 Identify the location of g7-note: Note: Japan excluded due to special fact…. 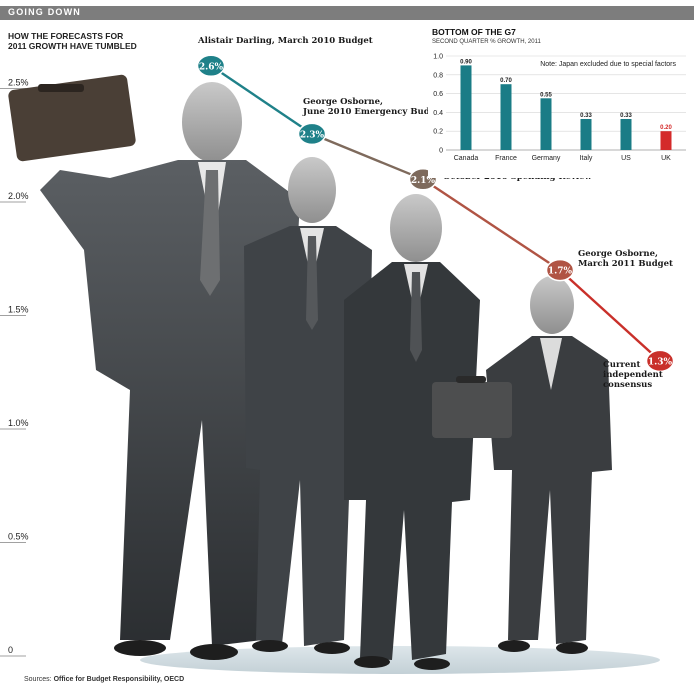
(608, 64).